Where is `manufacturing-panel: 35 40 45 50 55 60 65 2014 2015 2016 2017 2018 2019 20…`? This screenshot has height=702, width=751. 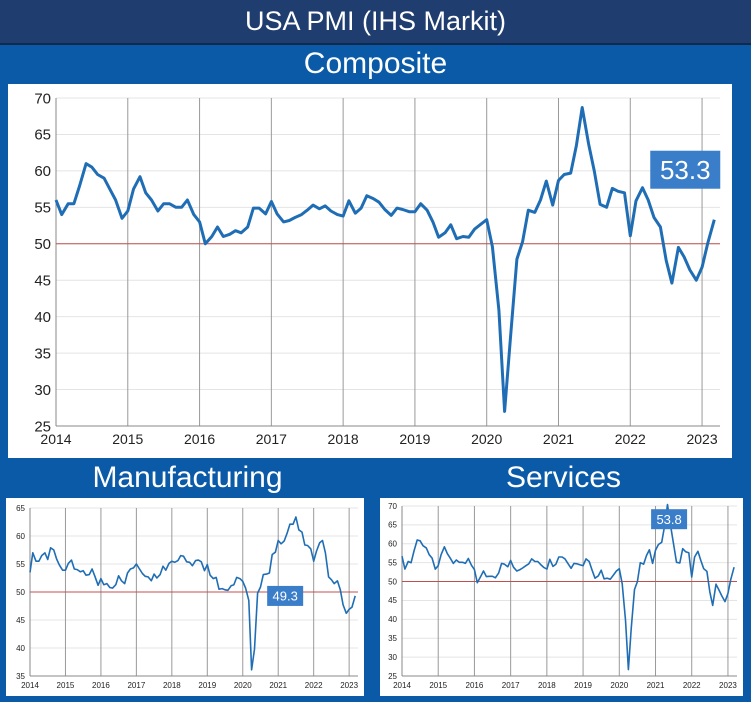
manufacturing-panel: 35 40 45 50 55 60 65 2014 2015 2016 2017 2018 2019 20… is located at coordinates (185, 597).